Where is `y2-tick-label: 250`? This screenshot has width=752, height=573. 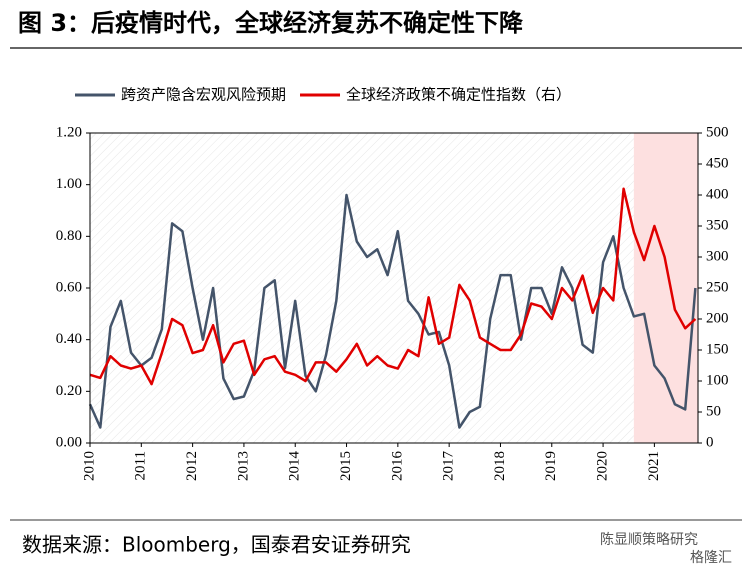
y2-tick-label: 250 is located at coordinates (717, 287).